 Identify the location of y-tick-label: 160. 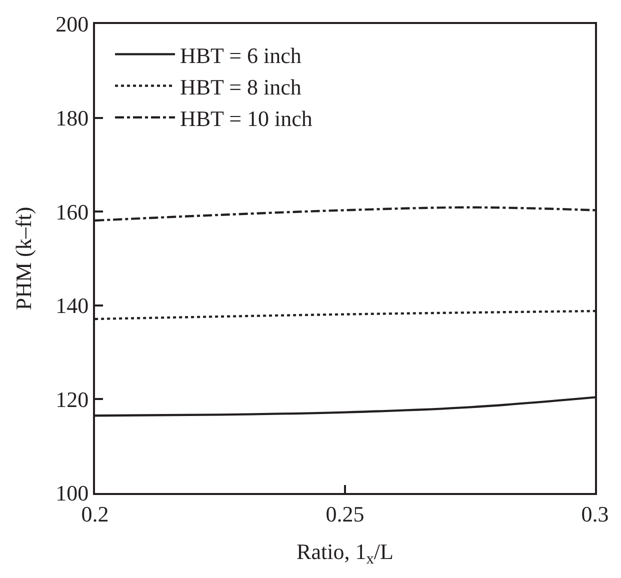
(72, 211).